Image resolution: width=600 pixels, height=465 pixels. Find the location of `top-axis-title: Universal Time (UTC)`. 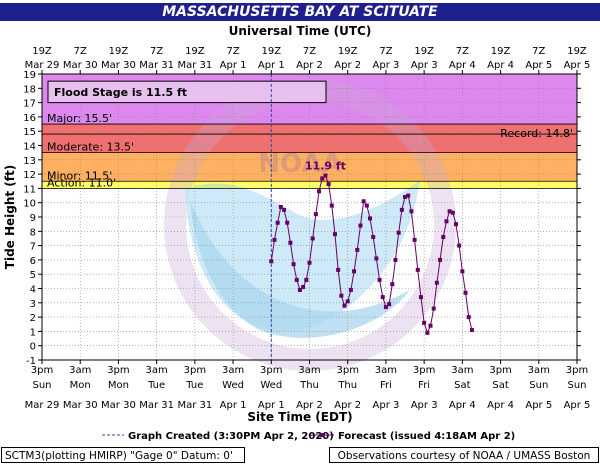

top-axis-title: Universal Time (UTC) is located at coordinates (300, 31).